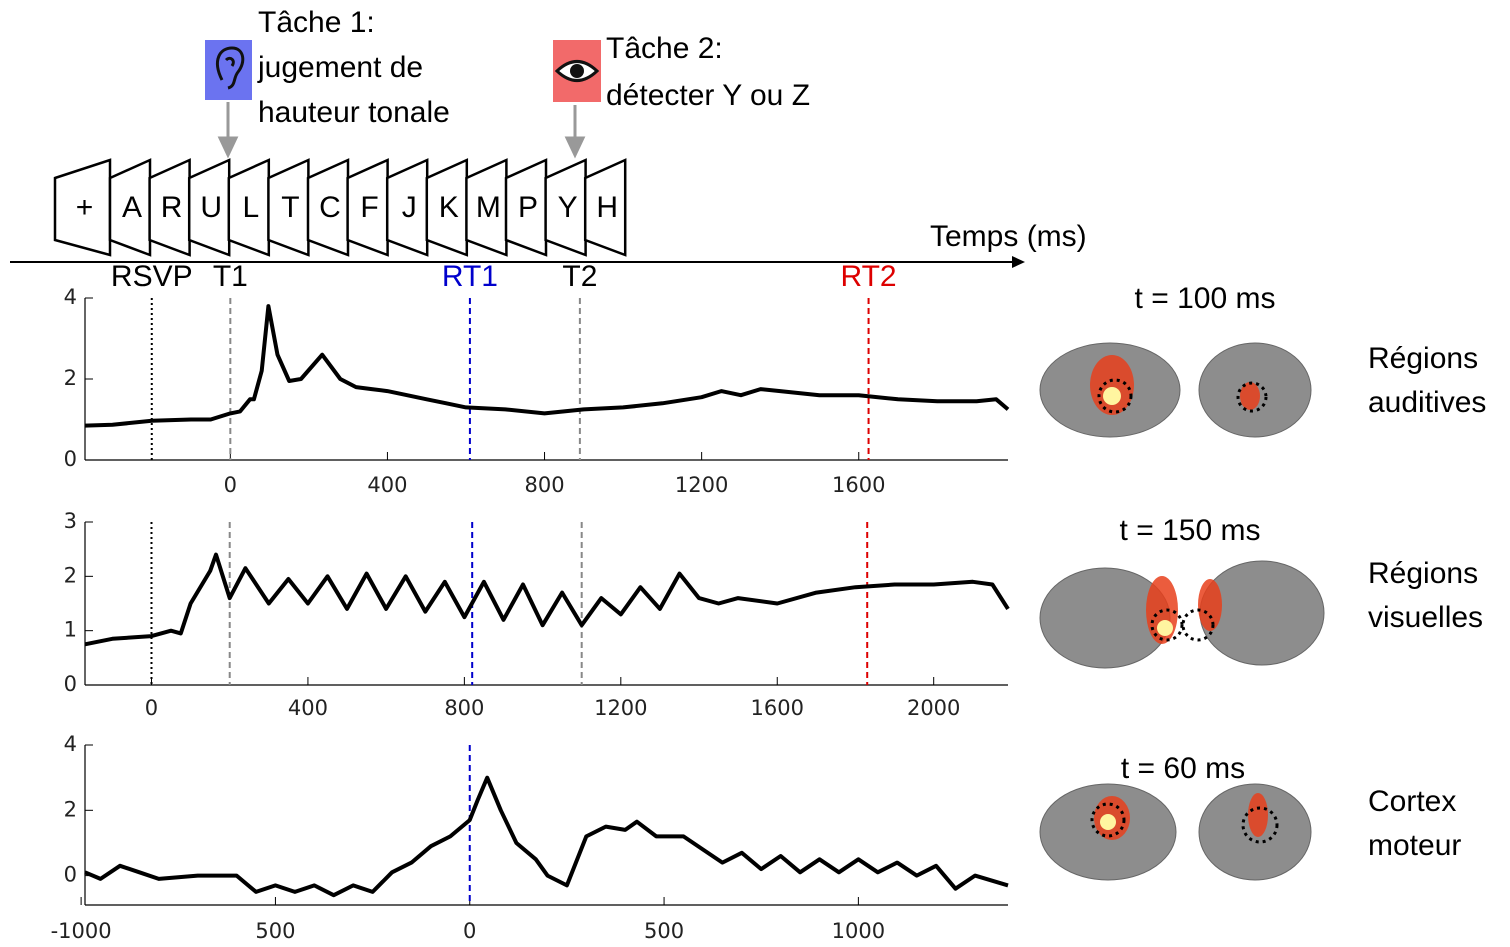  I want to click on task-line: détecter Y ou Z, so click(708, 95).